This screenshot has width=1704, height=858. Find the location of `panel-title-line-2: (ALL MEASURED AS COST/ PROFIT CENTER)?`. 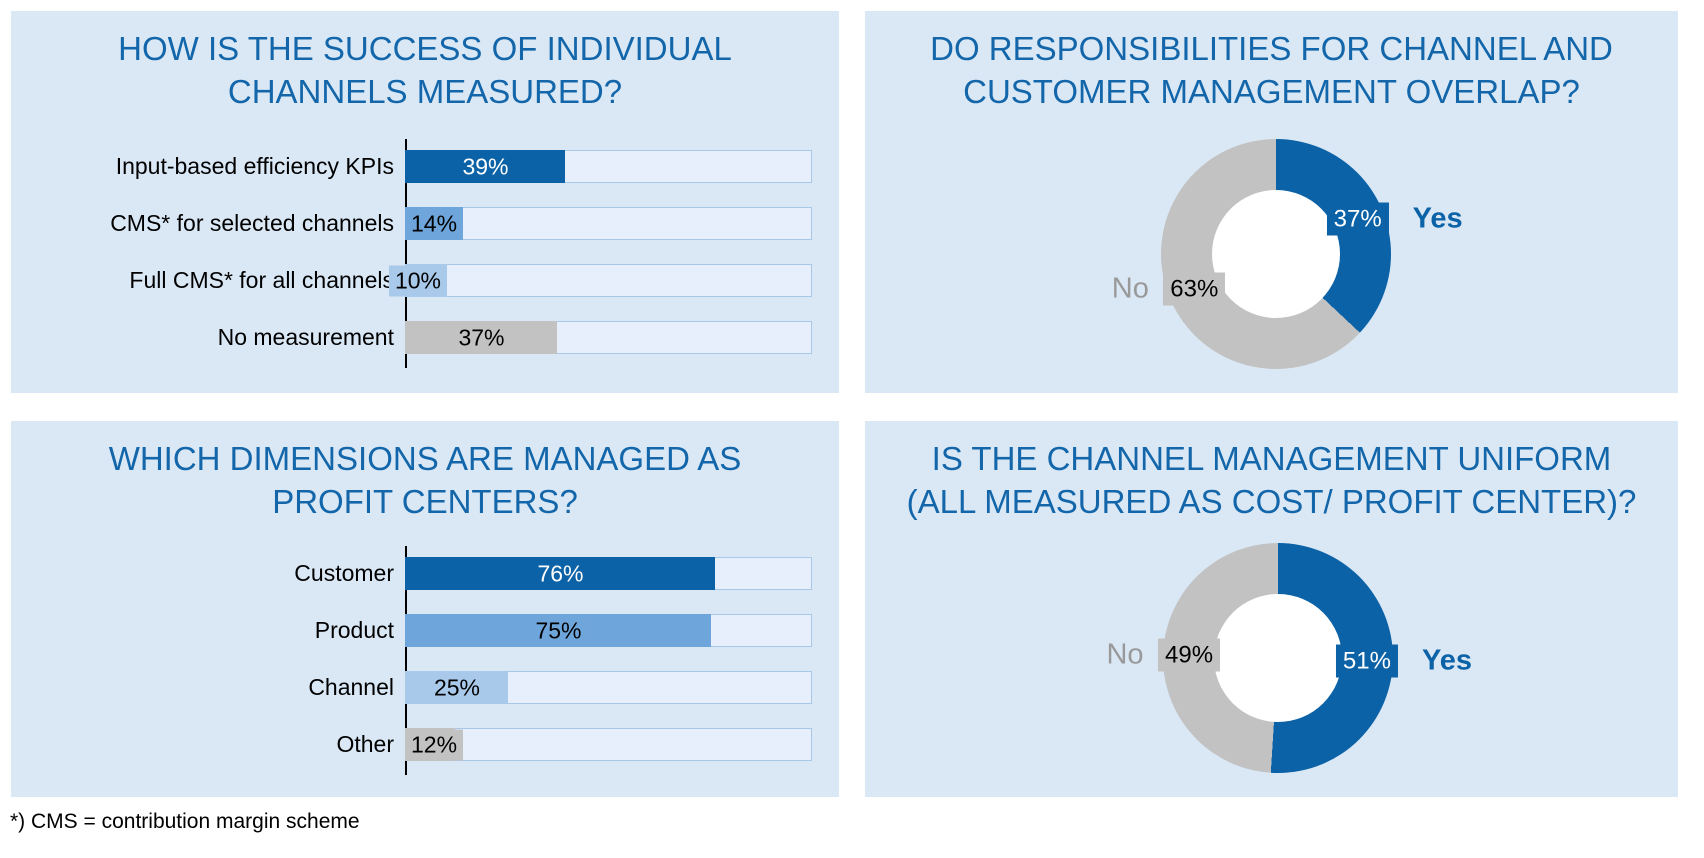

panel-title-line-2: (ALL MEASURED AS COST/ PROFIT CENTER)? is located at coordinates (1271, 501).